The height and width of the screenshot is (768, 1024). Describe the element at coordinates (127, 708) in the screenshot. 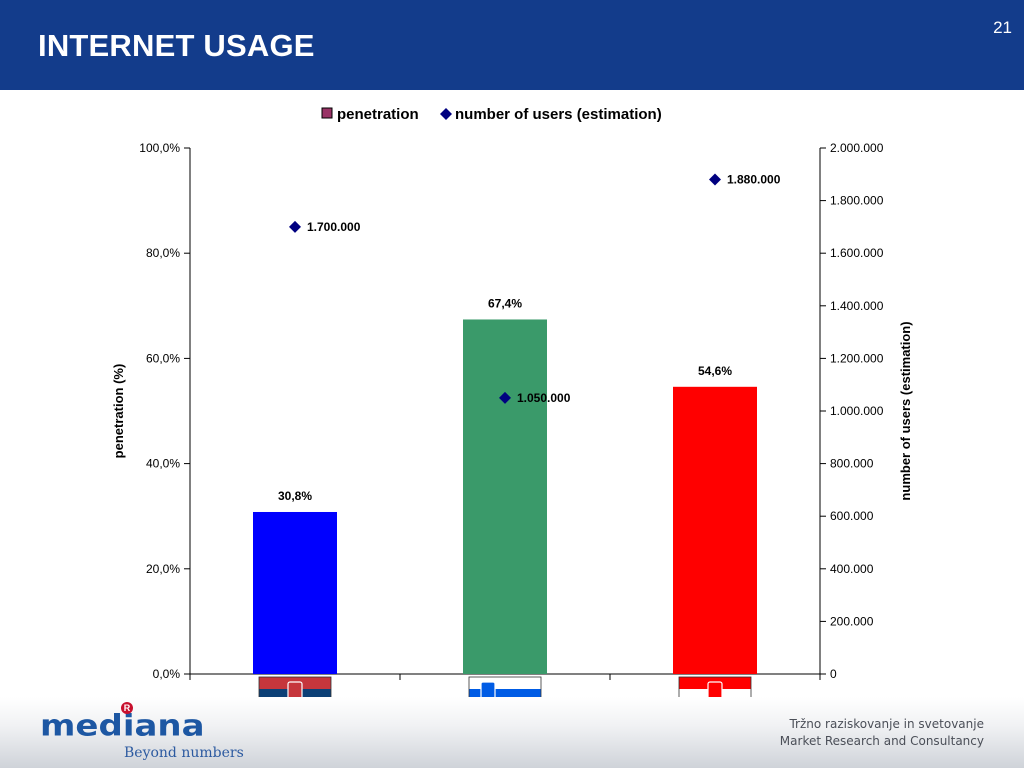

I see `registered-mark-icon: R` at that location.